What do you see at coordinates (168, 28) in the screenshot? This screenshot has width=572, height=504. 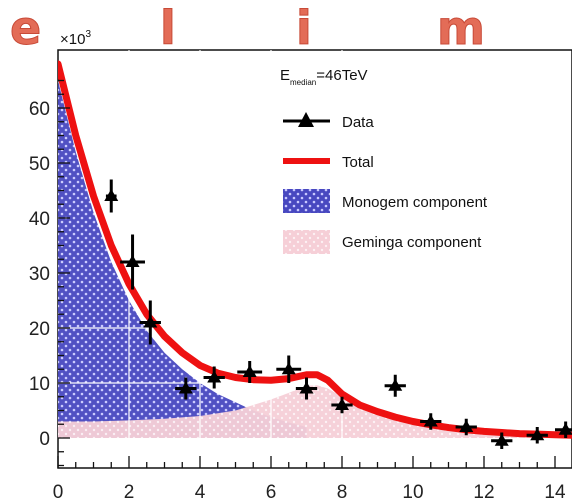 I see `header-letter-l: l` at bounding box center [168, 28].